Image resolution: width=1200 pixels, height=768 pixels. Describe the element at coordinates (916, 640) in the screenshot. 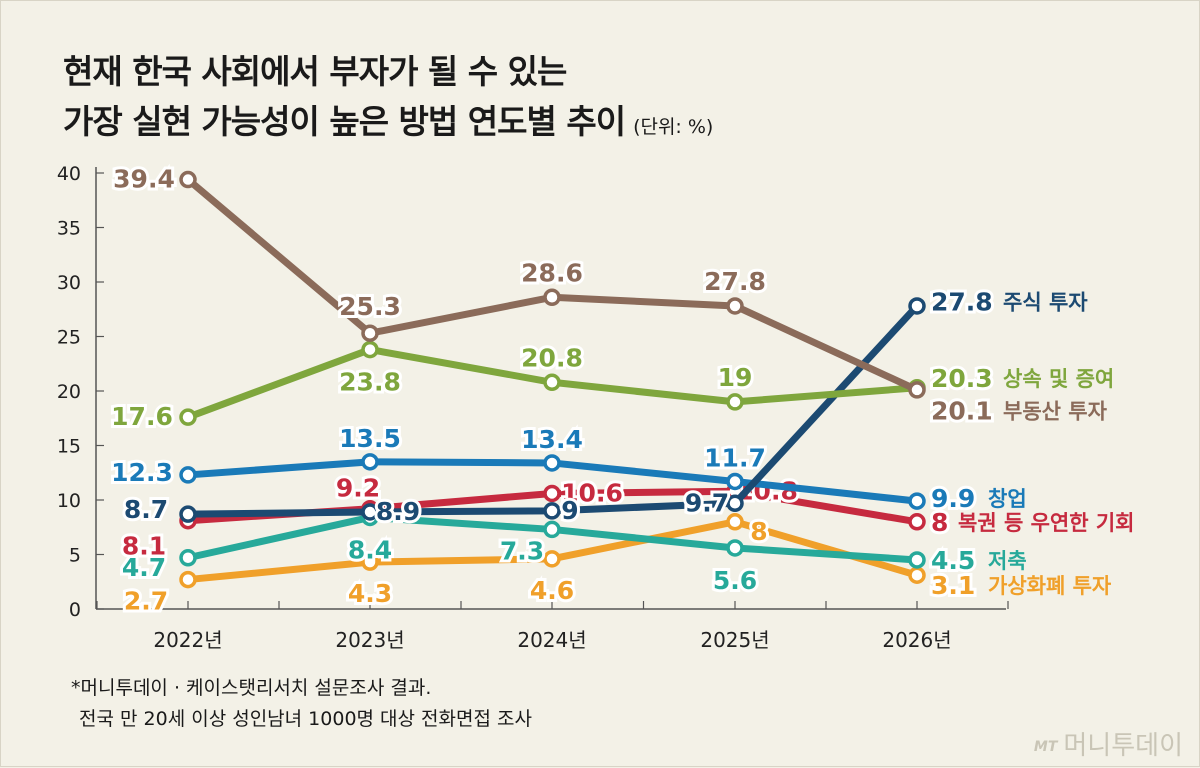

I see `x-tick-label: 2026년` at that location.